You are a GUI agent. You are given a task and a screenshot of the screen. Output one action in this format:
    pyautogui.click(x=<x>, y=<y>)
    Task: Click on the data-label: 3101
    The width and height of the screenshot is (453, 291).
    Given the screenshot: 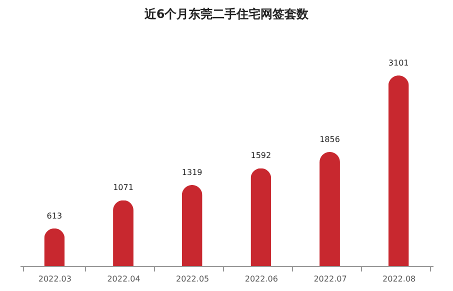 What is the action you would take?
    pyautogui.click(x=398, y=63)
    